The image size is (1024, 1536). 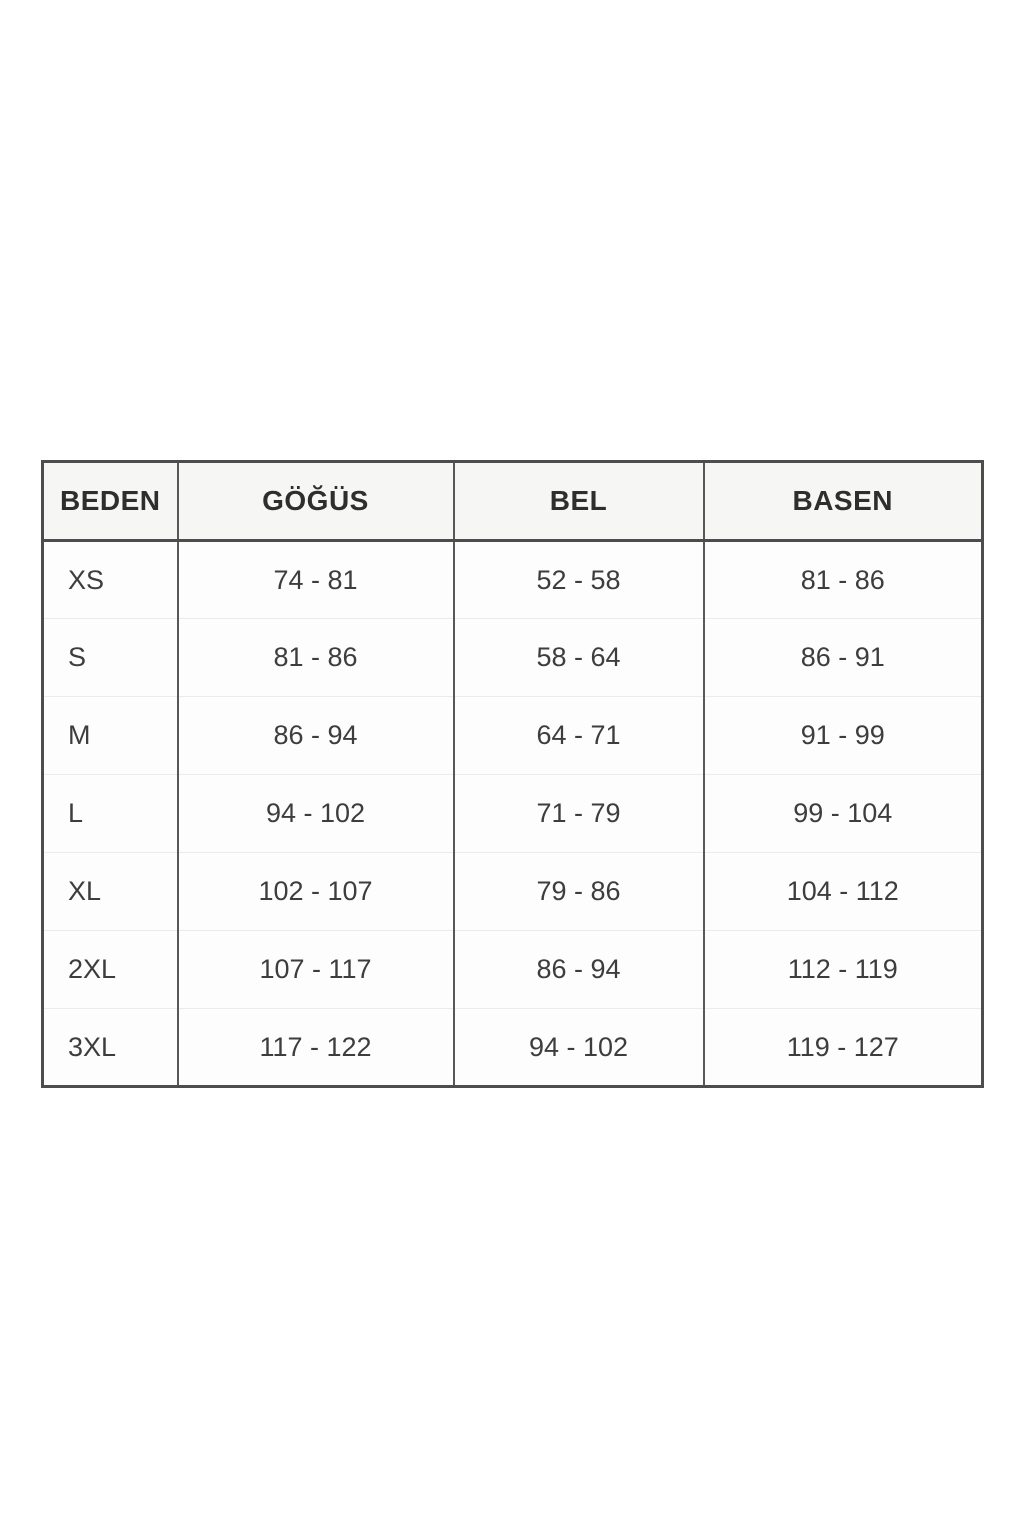 What do you see at coordinates (578, 813) in the screenshot?
I see `measurement-cell: 71 - 79` at bounding box center [578, 813].